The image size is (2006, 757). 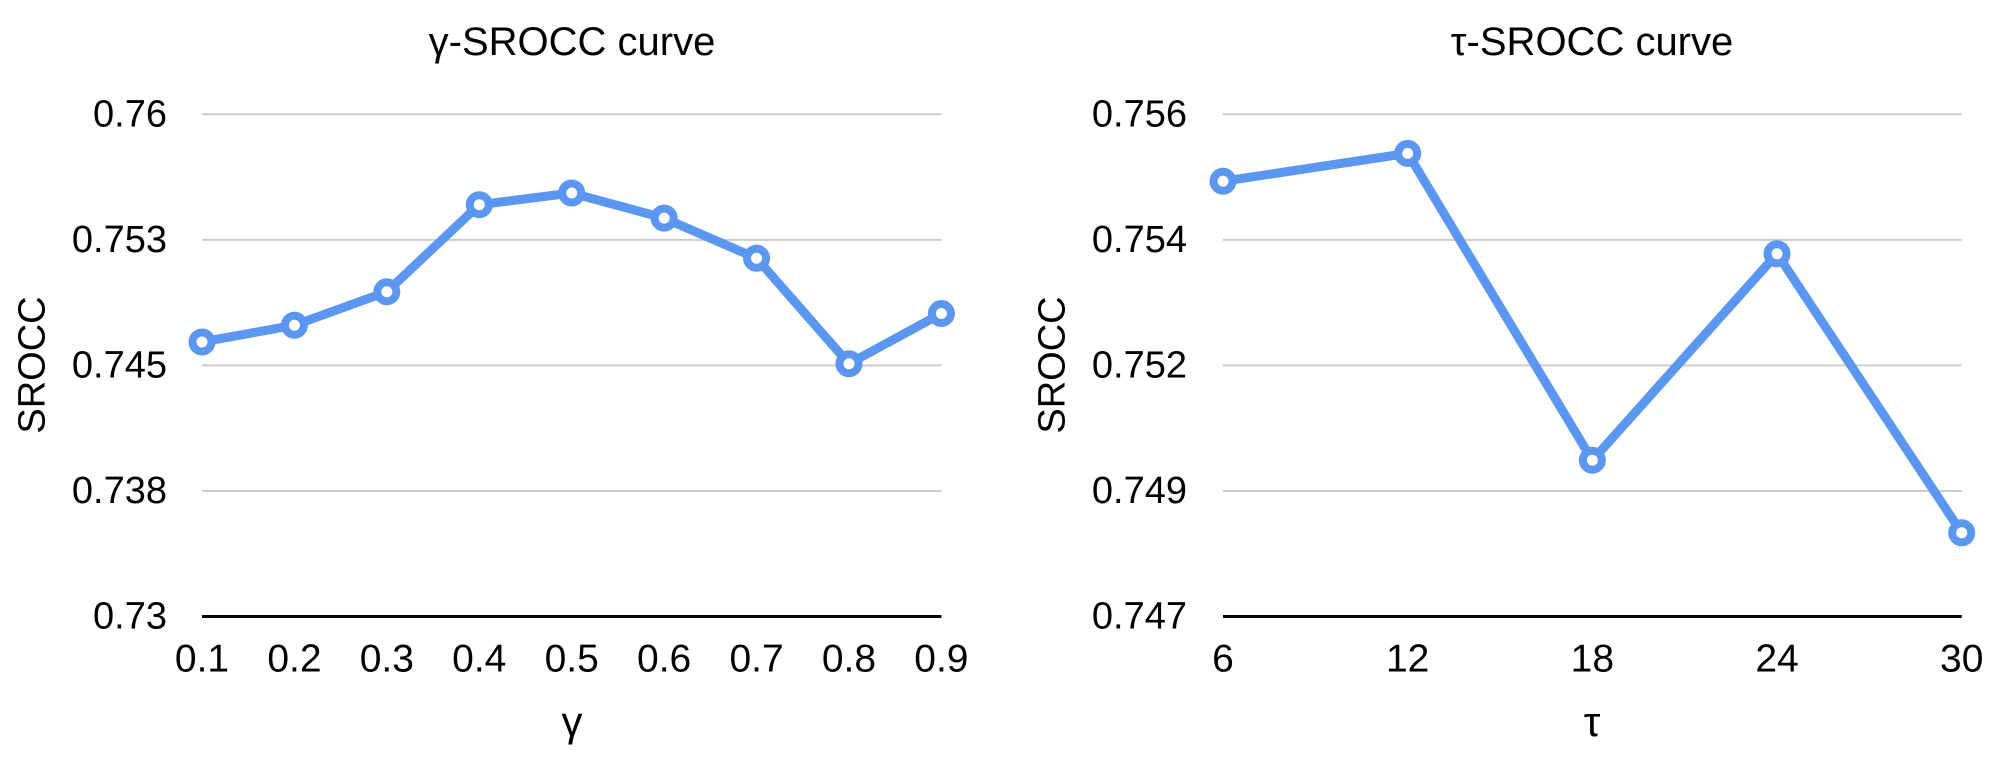 What do you see at coordinates (130, 114) in the screenshot?
I see `y-tick-label: 0.76` at bounding box center [130, 114].